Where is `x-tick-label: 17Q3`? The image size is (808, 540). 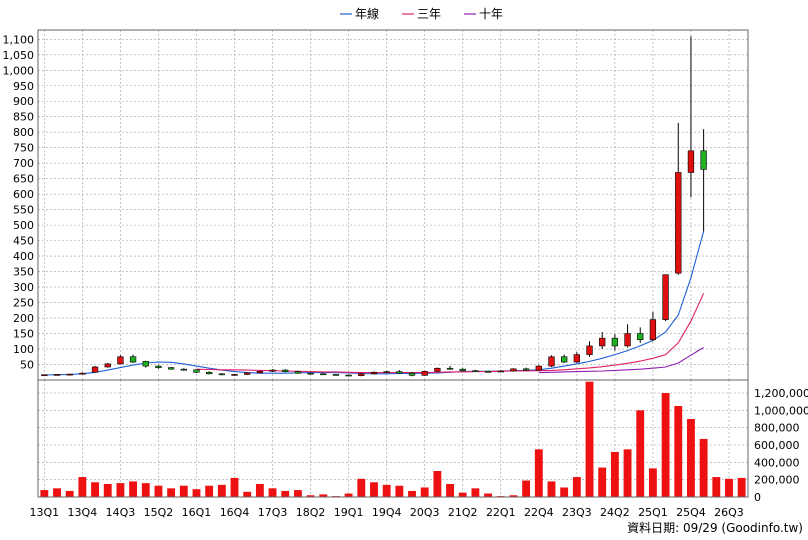
x-tick-label: 17Q3 is located at coordinates (273, 512).